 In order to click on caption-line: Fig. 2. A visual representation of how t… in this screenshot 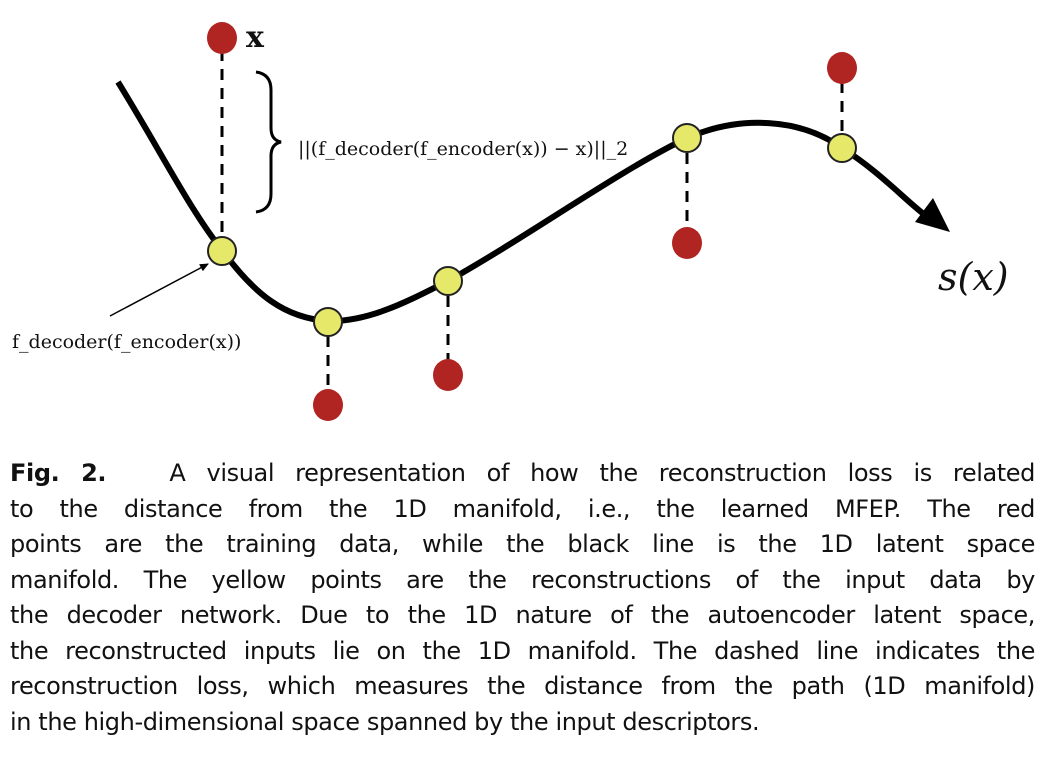, I will do `click(522, 473)`.